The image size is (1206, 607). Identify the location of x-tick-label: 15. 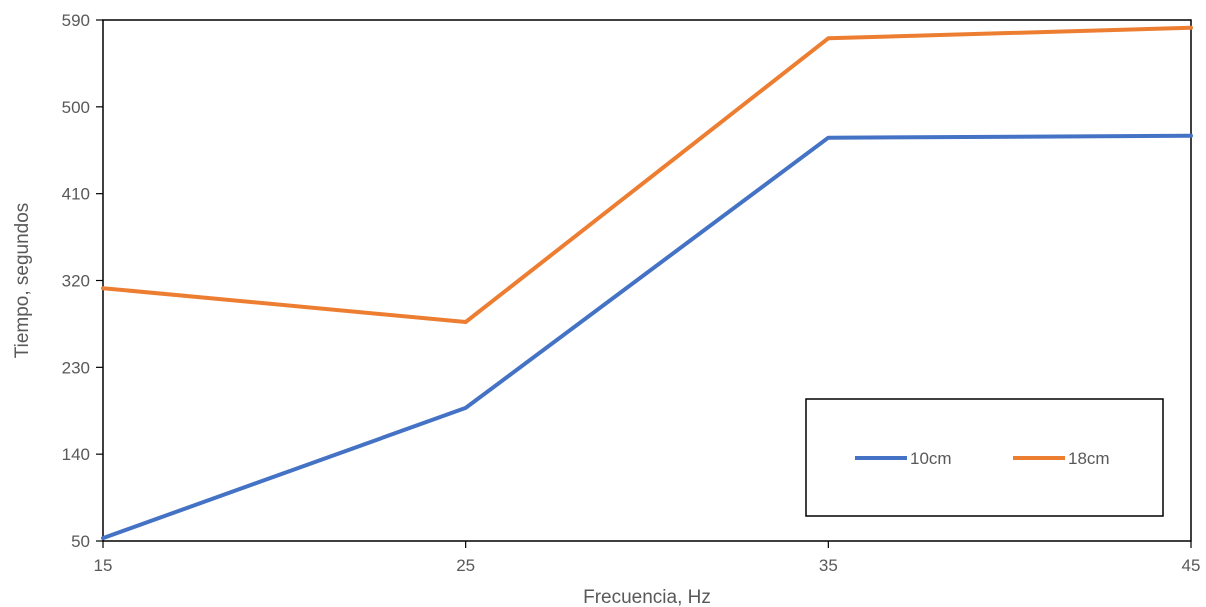
(103, 565).